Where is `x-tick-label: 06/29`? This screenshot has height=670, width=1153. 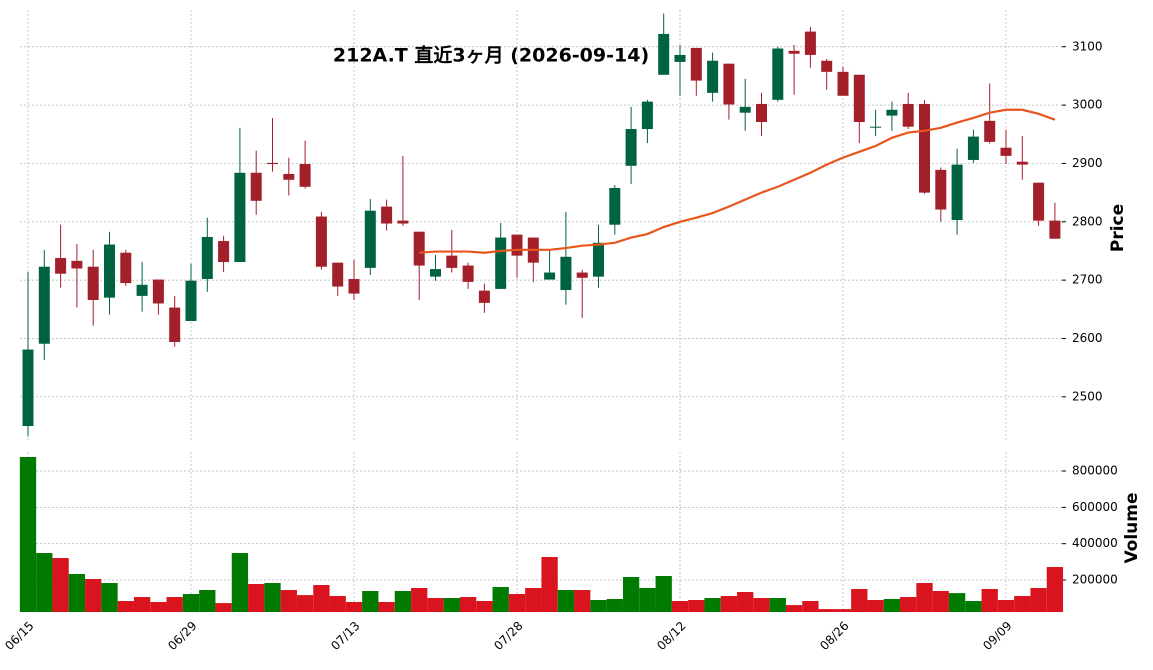 x-tick-label: 06/29 is located at coordinates (182, 636).